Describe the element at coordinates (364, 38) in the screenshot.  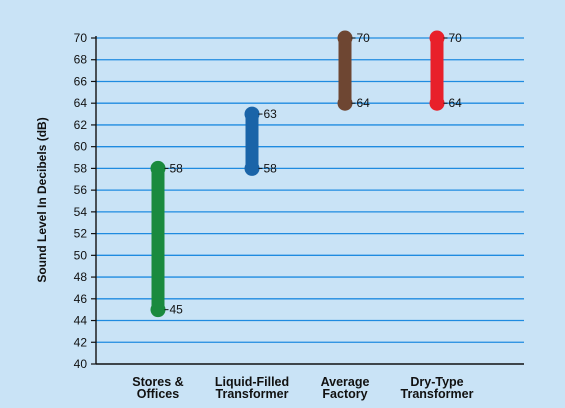
I see `data-label-high-2: 70` at that location.